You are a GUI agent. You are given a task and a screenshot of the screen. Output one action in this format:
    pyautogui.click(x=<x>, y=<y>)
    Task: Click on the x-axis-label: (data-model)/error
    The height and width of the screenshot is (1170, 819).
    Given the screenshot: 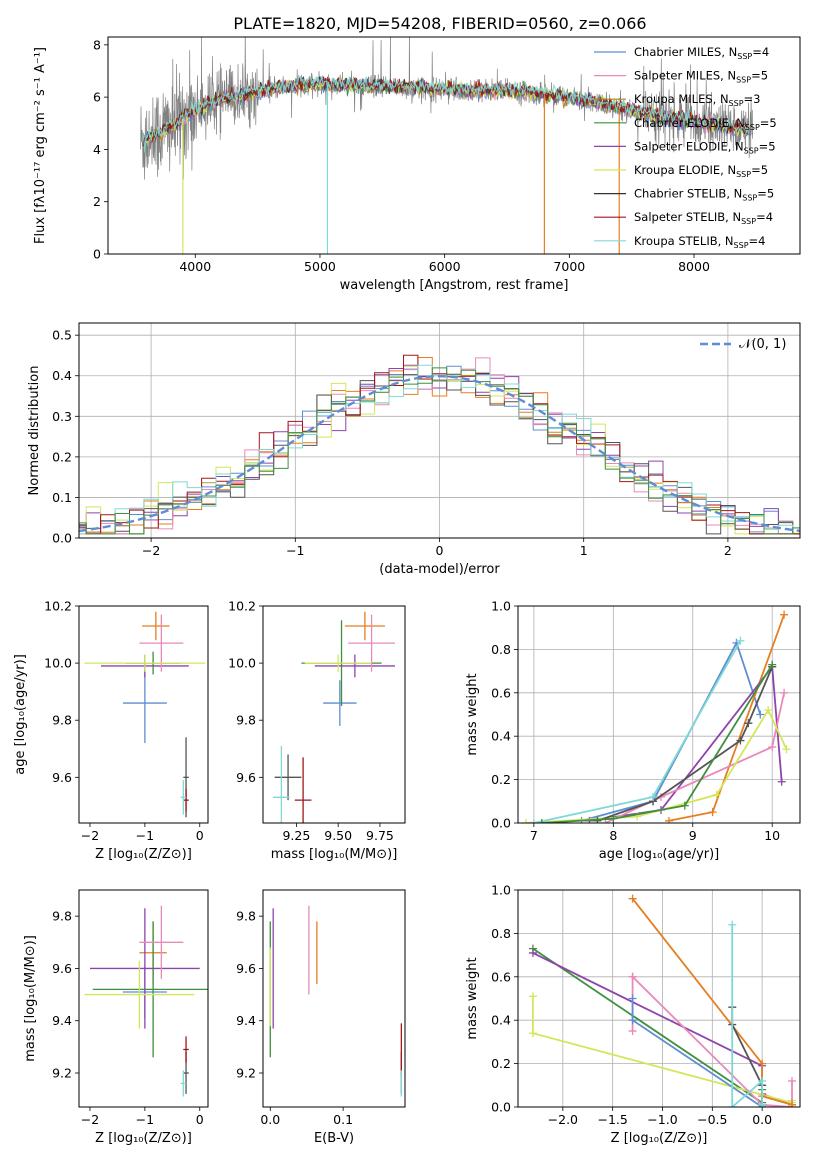 What is the action you would take?
    pyautogui.click(x=439, y=569)
    